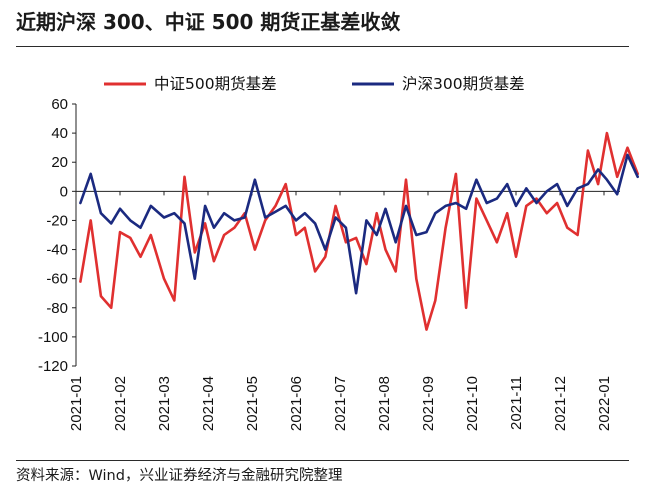  What do you see at coordinates (53, 337) in the screenshot?
I see `y-tick-label: -100` at bounding box center [53, 337].